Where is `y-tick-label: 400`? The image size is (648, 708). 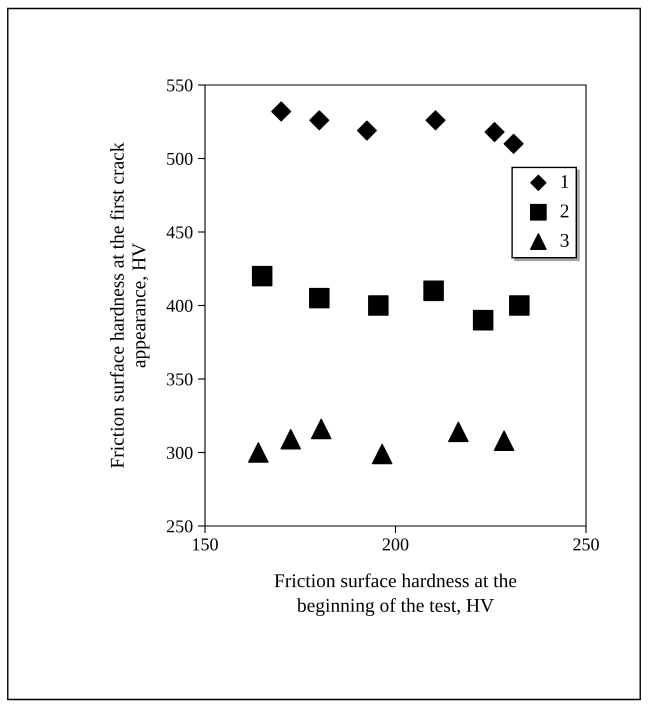 y-tick-label: 400 is located at coordinates (179, 306).